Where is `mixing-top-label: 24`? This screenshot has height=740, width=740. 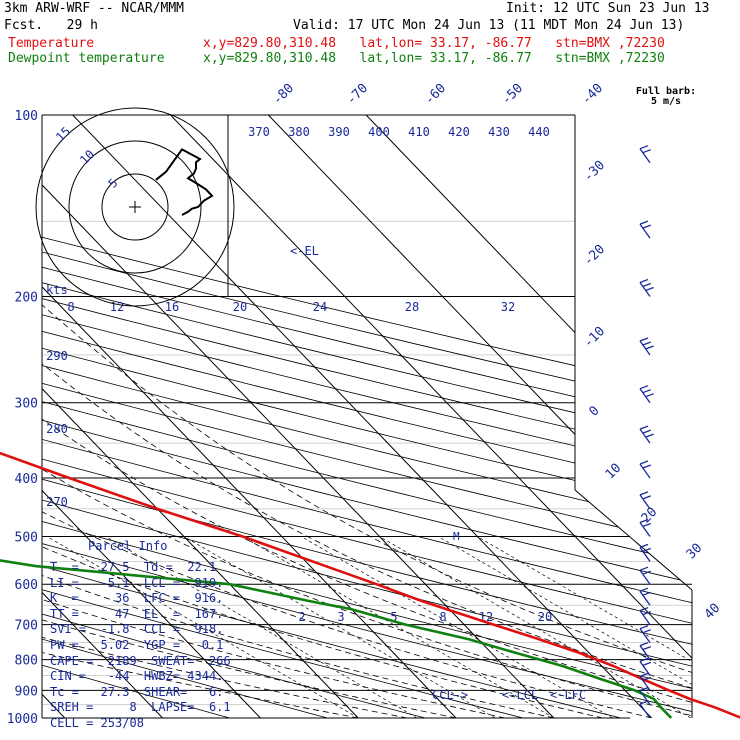 mixing-top-label: 24 is located at coordinates (320, 307).